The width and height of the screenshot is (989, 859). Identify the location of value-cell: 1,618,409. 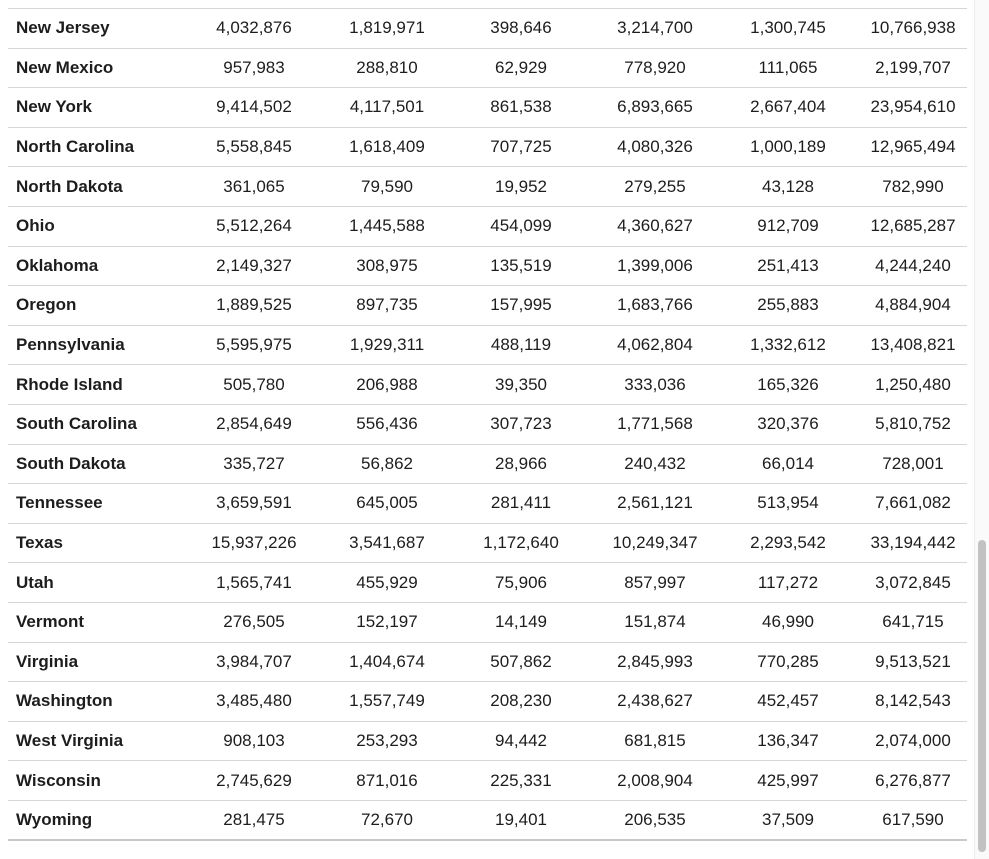
(387, 147).